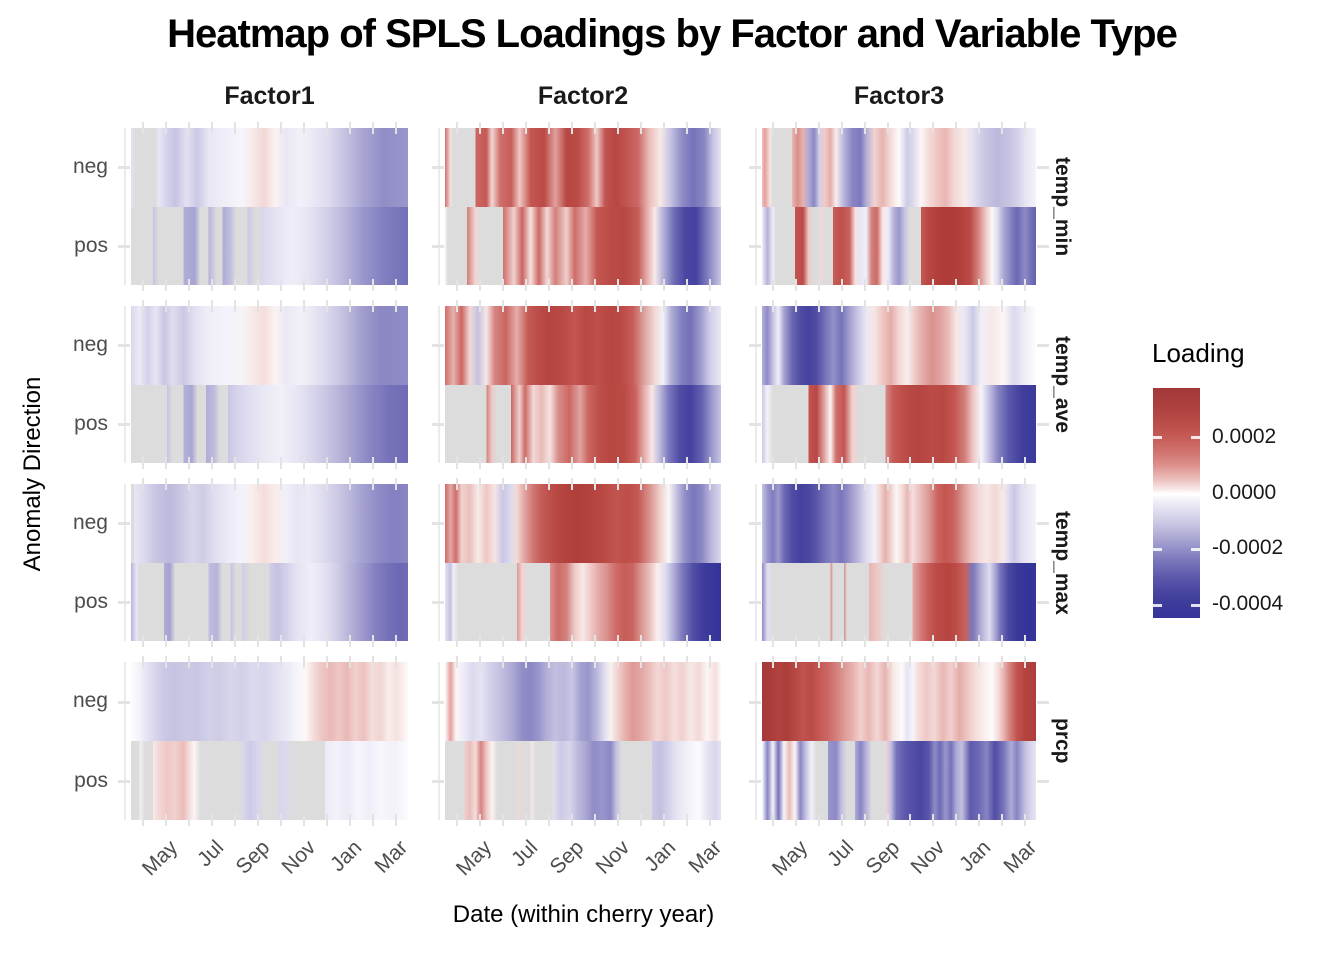  I want to click on heatmap-strip-prcp-Factor3-neg, so click(899, 701).